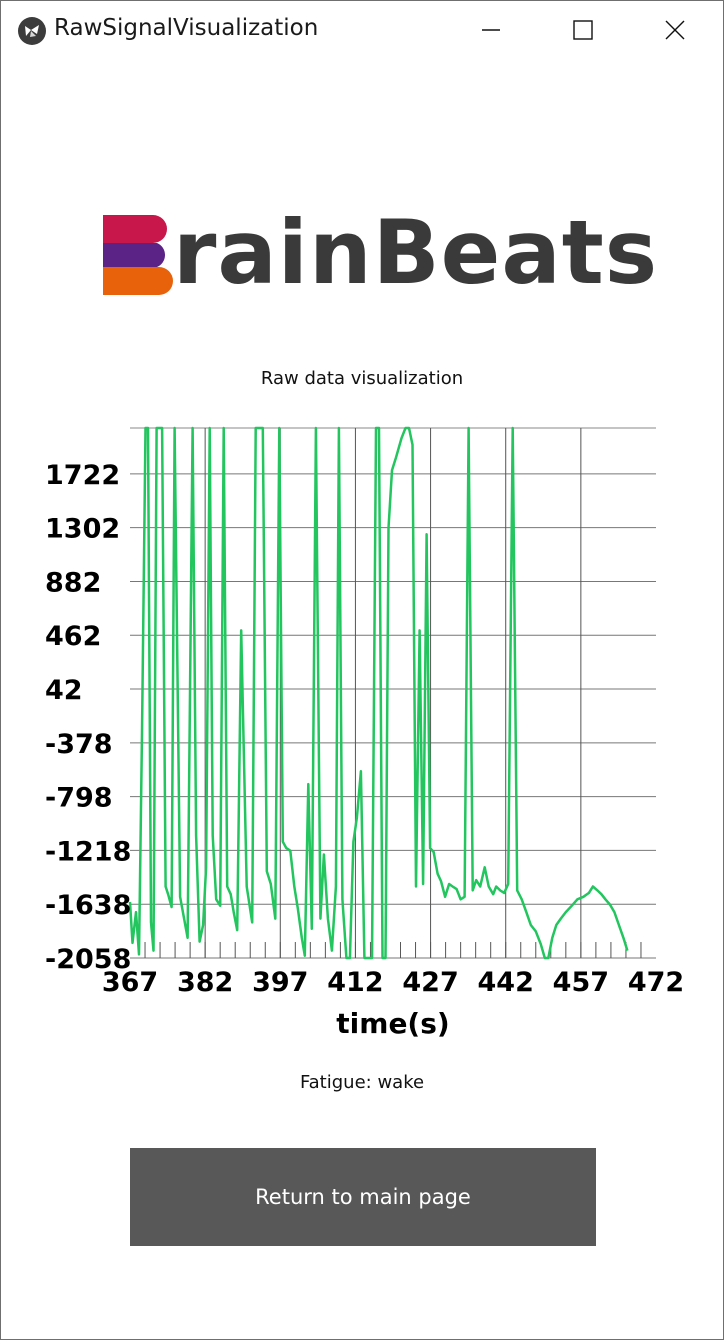  Describe the element at coordinates (82, 475) in the screenshot. I see `y-tick-label: 1722` at that location.